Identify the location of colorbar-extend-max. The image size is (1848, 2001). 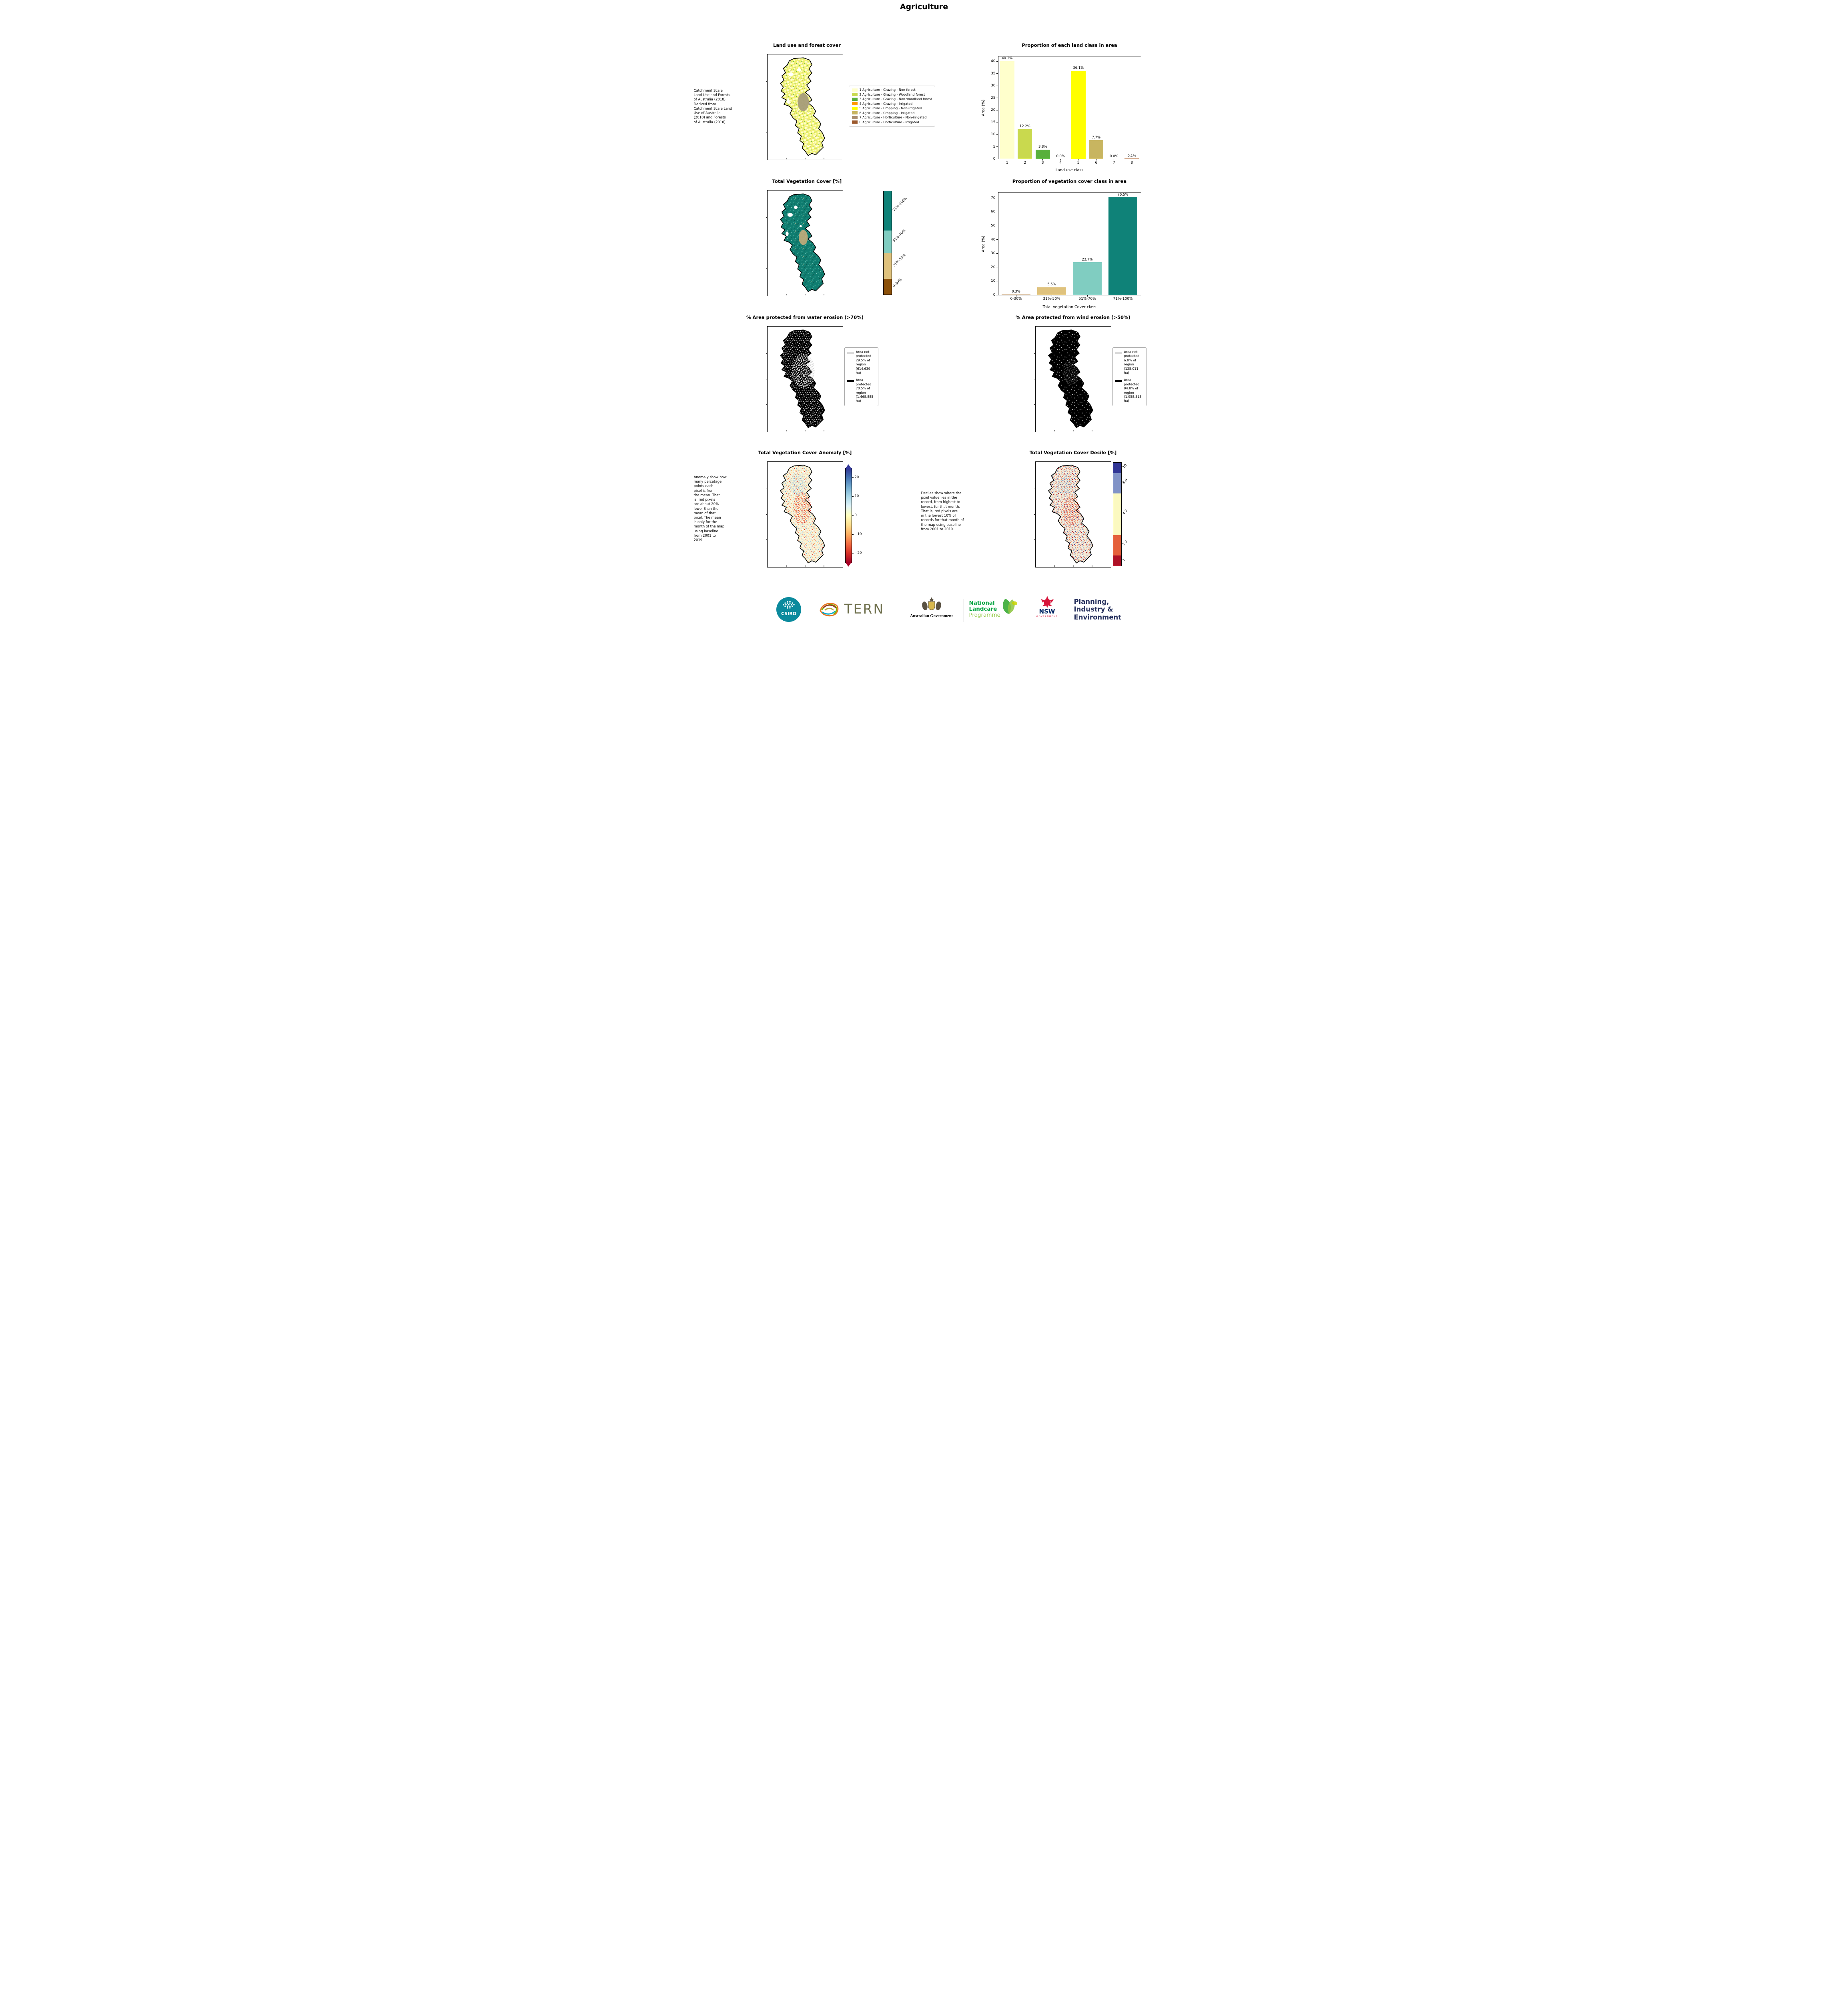
(848, 466).